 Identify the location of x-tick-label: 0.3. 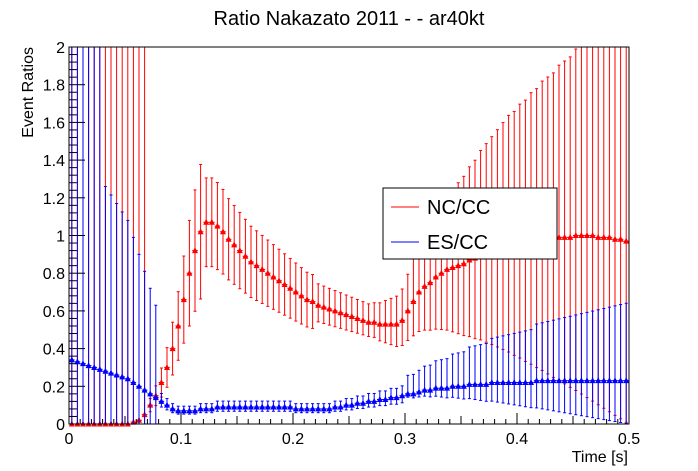
(405, 439).